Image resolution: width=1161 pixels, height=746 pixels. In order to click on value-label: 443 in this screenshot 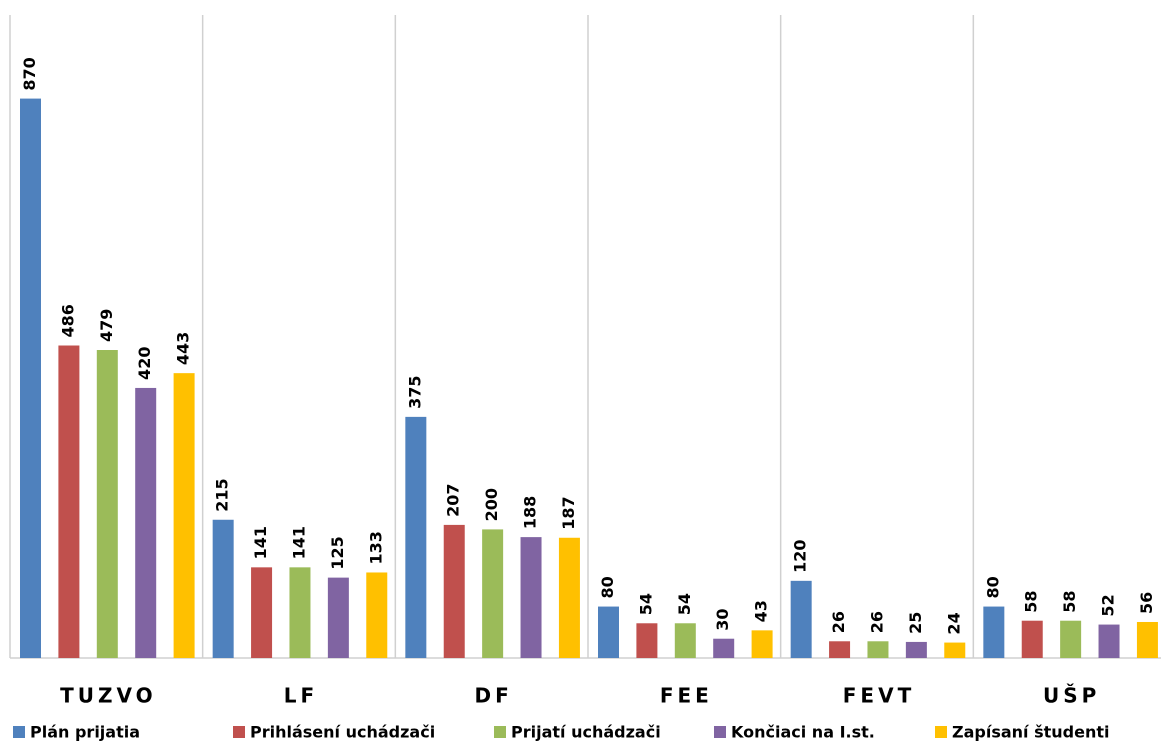, I will do `click(183, 348)`.